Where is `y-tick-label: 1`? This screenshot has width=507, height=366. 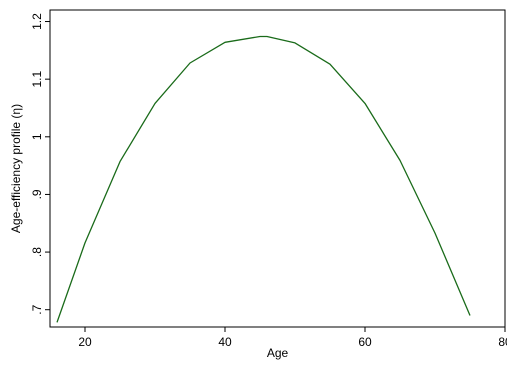 y-tick-label: 1 is located at coordinates (37, 136).